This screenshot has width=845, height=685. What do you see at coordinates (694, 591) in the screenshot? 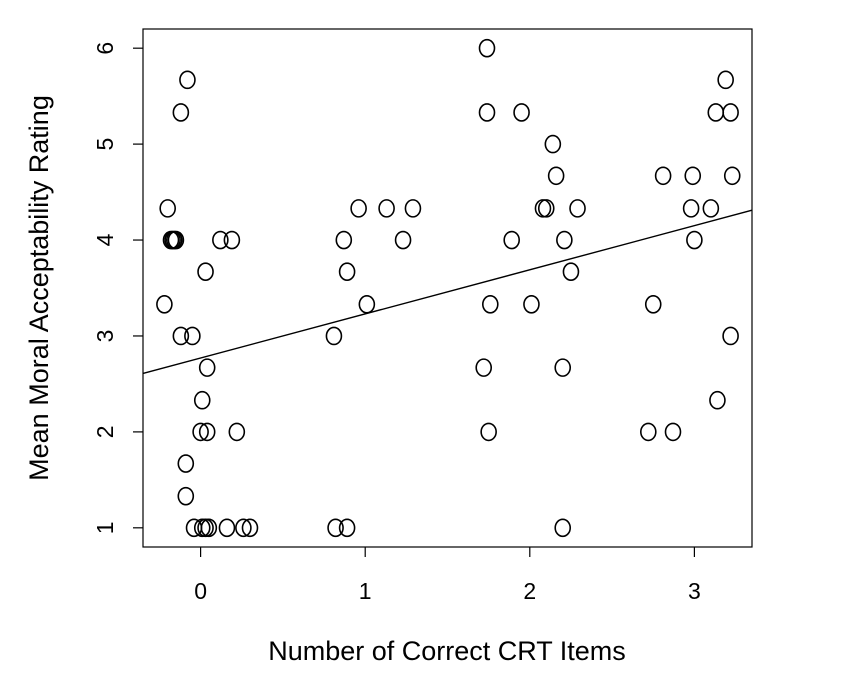
I see `x-tick-label: 3` at bounding box center [694, 591].